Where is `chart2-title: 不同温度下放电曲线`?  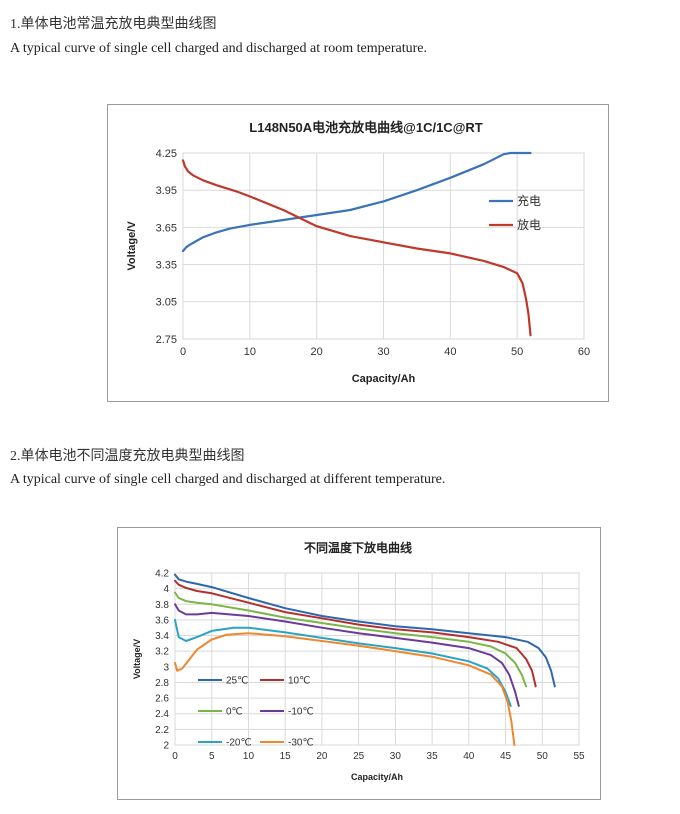 chart2-title: 不同温度下放电曲线 is located at coordinates (358, 547).